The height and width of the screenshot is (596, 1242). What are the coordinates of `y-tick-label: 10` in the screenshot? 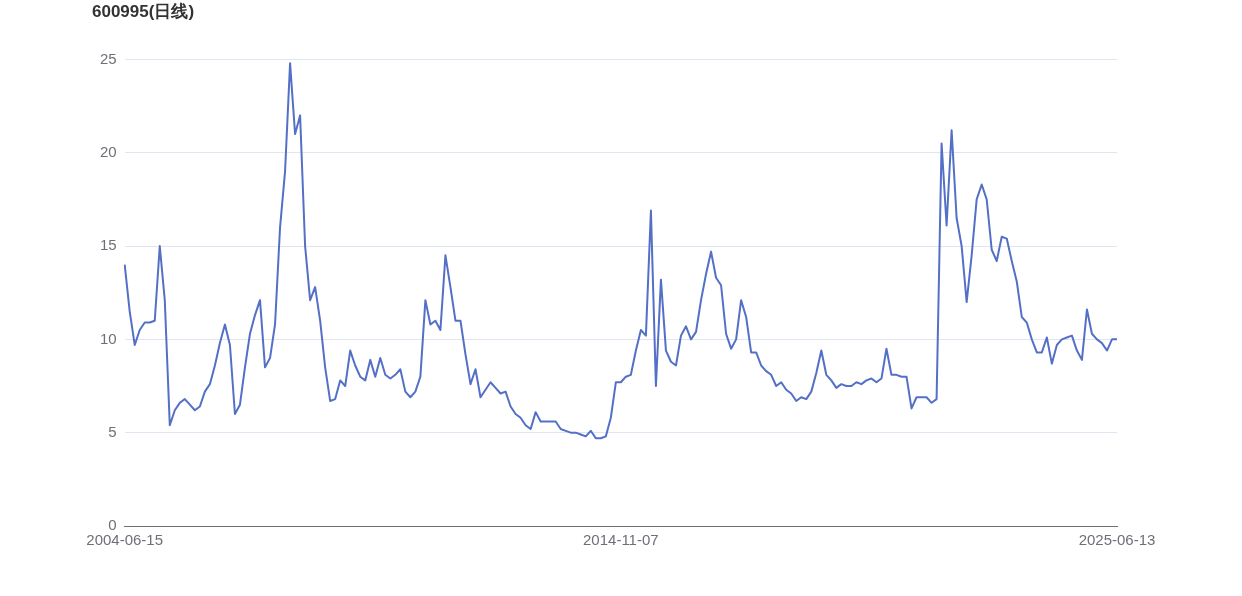 It's located at (108, 338).